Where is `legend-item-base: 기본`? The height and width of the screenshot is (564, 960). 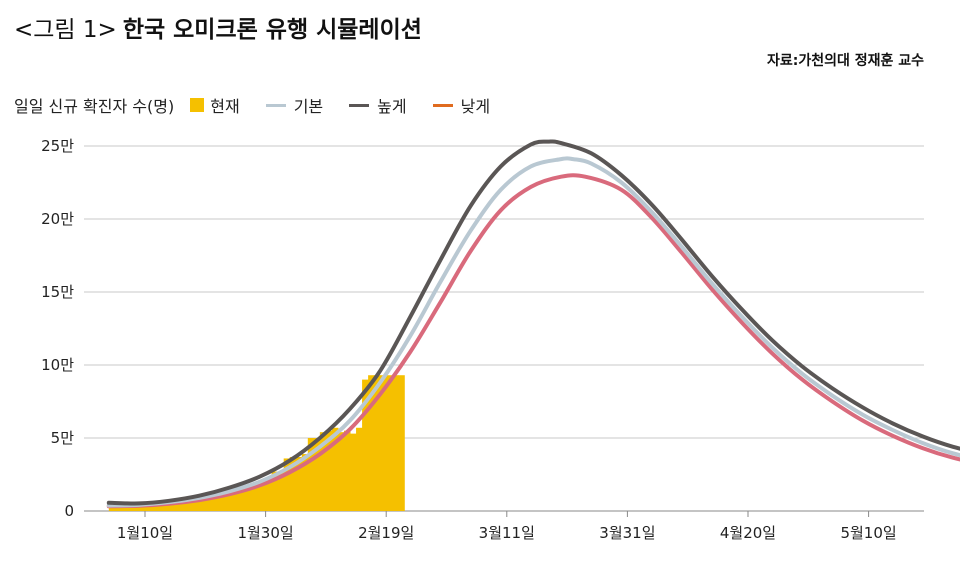
legend-item-base: 기본 is located at coordinates (294, 105).